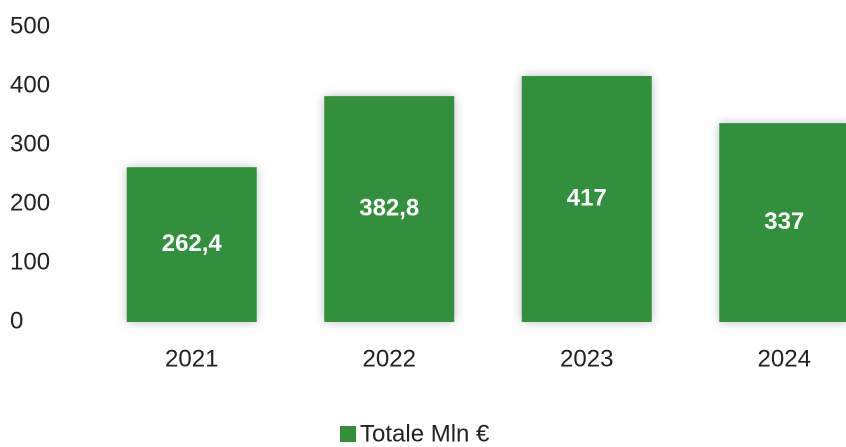 The image size is (846, 447). I want to click on value-label: 337, so click(784, 221).